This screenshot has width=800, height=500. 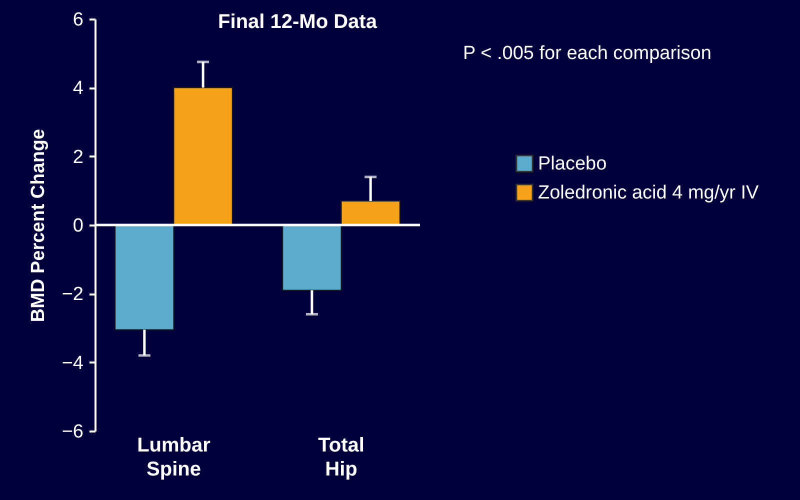 What do you see at coordinates (38, 225) in the screenshot?
I see `y-axis-title: BMD Percent Change` at bounding box center [38, 225].